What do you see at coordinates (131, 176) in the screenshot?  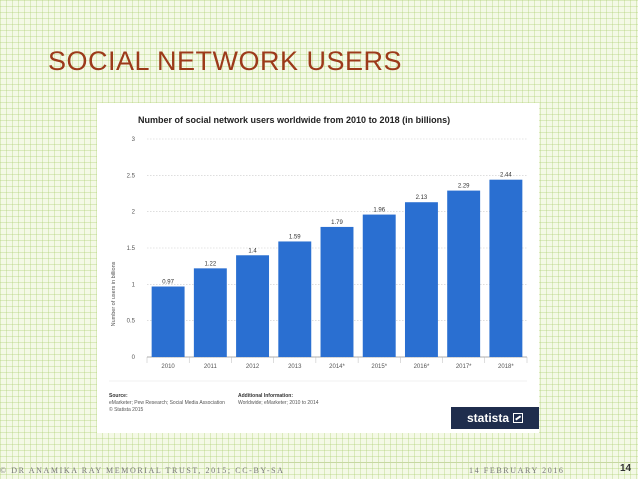 I see `y-tick-label: 2.5` at bounding box center [131, 176].